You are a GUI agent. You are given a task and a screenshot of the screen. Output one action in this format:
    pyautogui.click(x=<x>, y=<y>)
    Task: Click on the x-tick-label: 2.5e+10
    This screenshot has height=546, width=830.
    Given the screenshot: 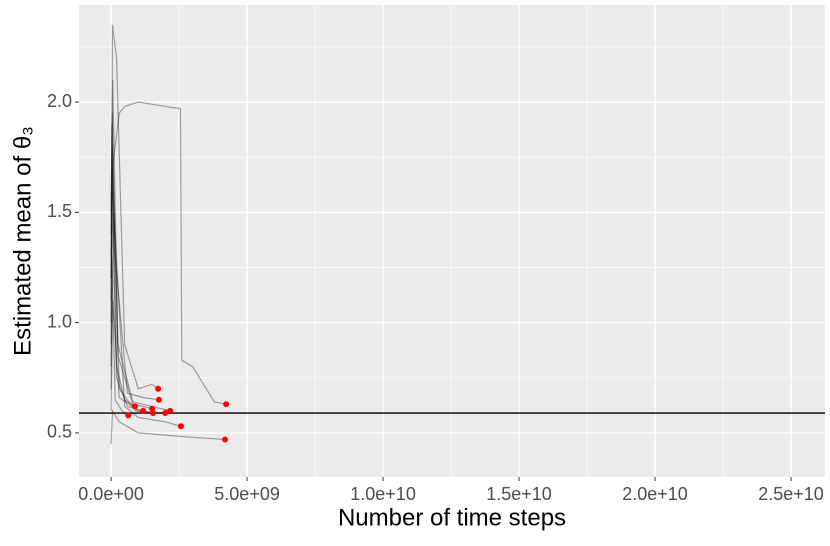 What is the action you would take?
    pyautogui.click(x=791, y=494)
    